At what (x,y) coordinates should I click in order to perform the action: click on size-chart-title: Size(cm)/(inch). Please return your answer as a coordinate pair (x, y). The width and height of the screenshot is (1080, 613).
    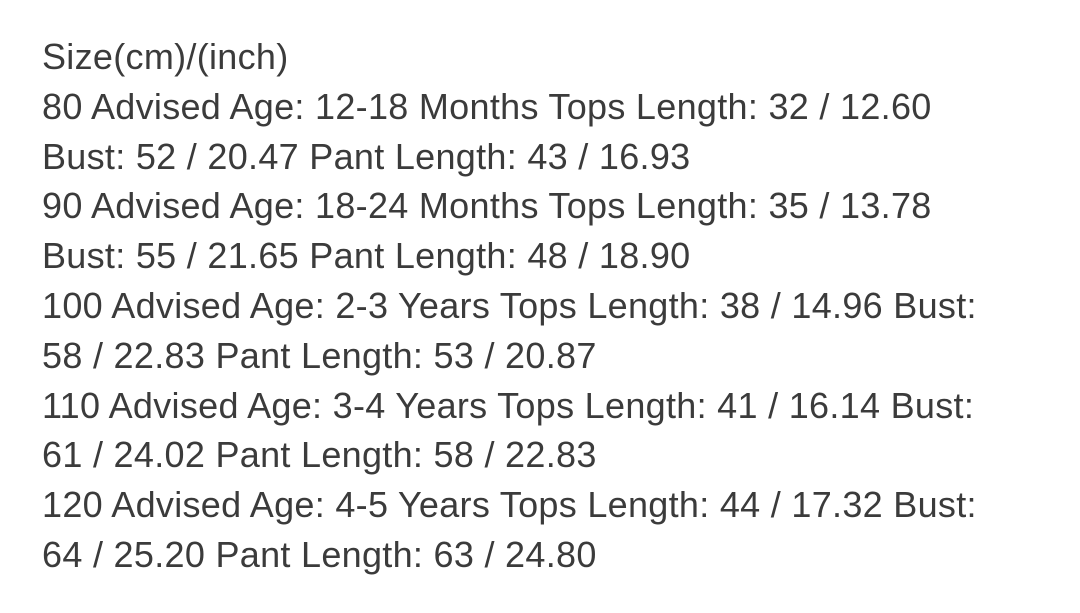
    Looking at the image, I should click on (165, 56).